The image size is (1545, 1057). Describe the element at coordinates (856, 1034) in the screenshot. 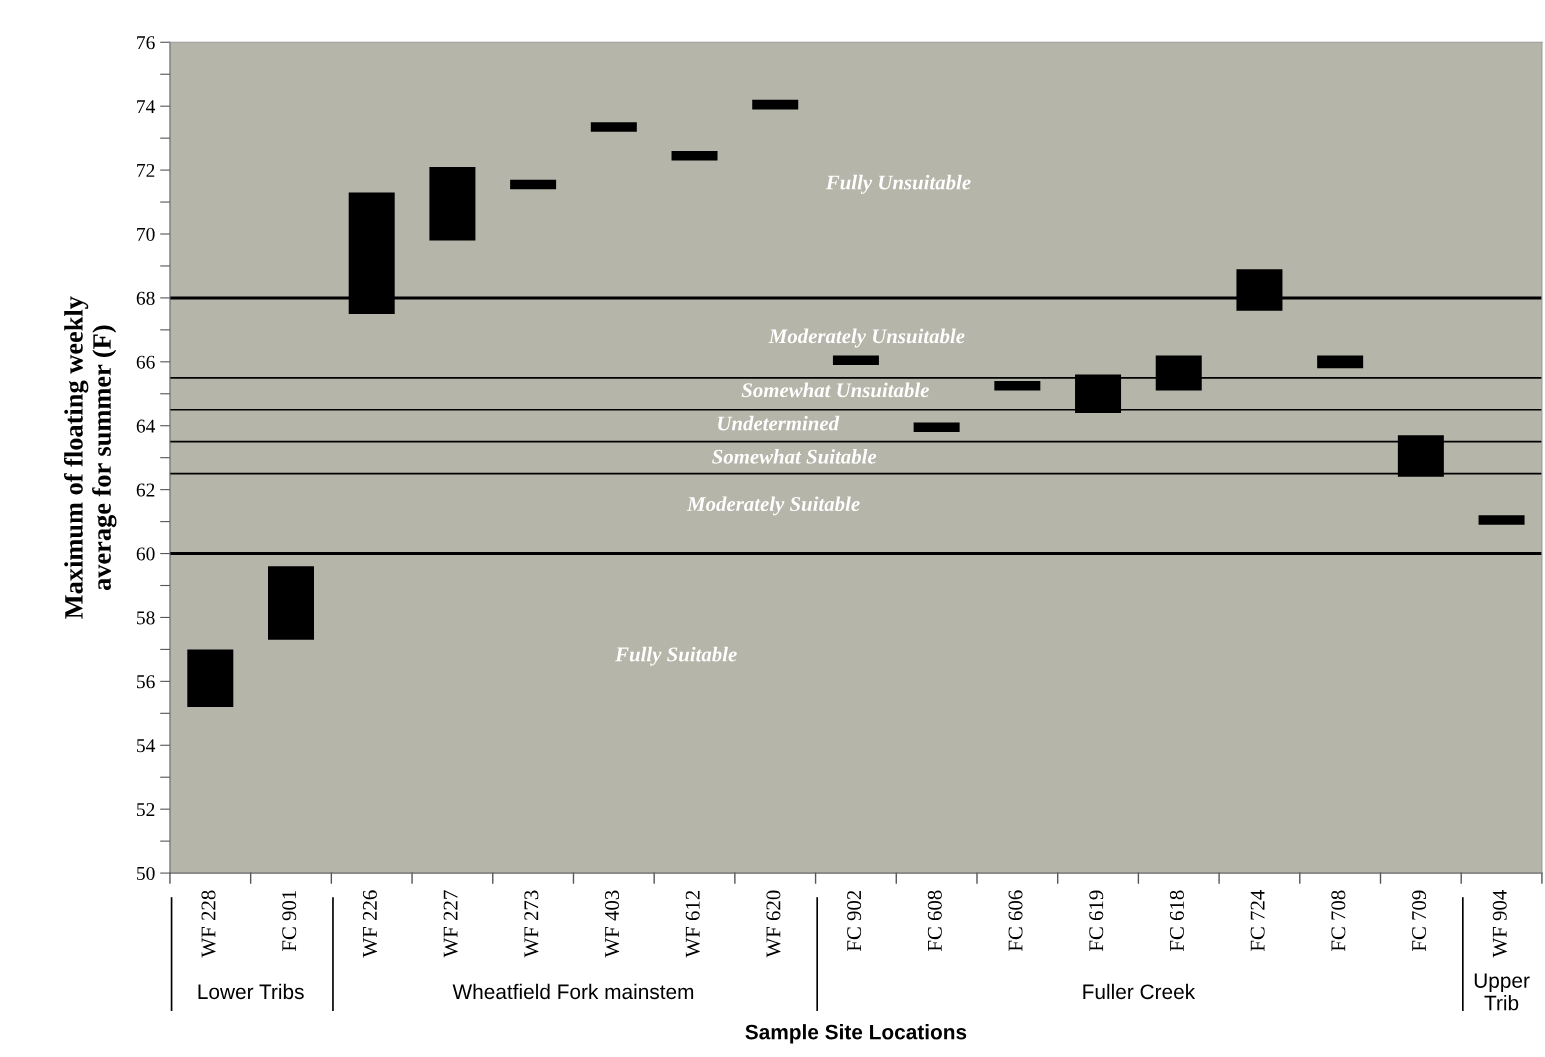

I see `x-axis-title: Sample Site Locations` at that location.